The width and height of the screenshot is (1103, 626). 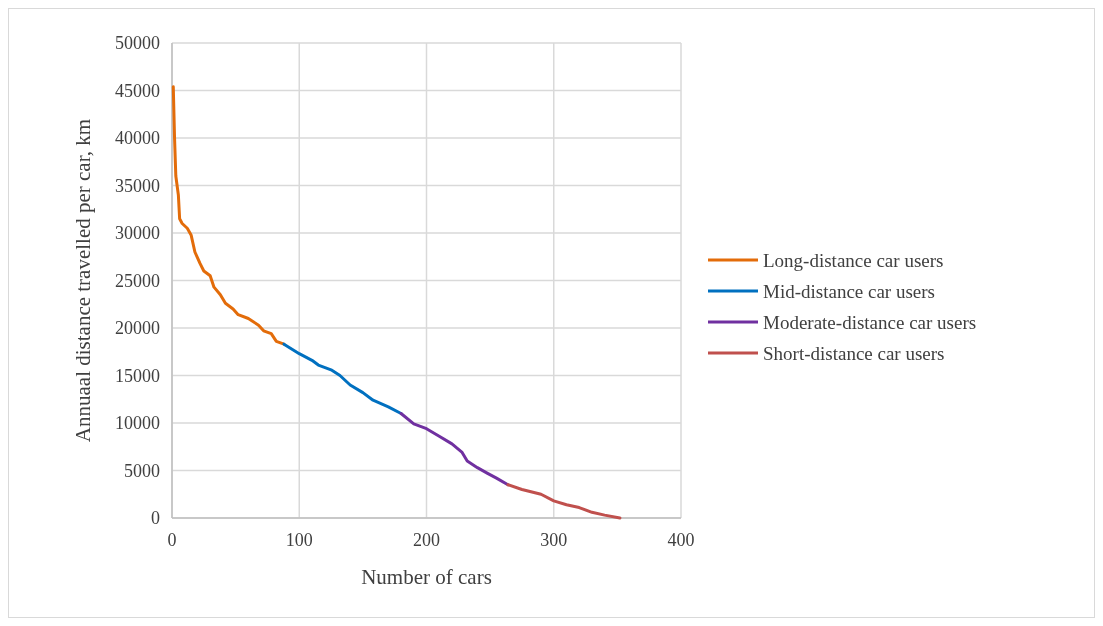 I want to click on y-tick-label: 45000, so click(x=137, y=90).